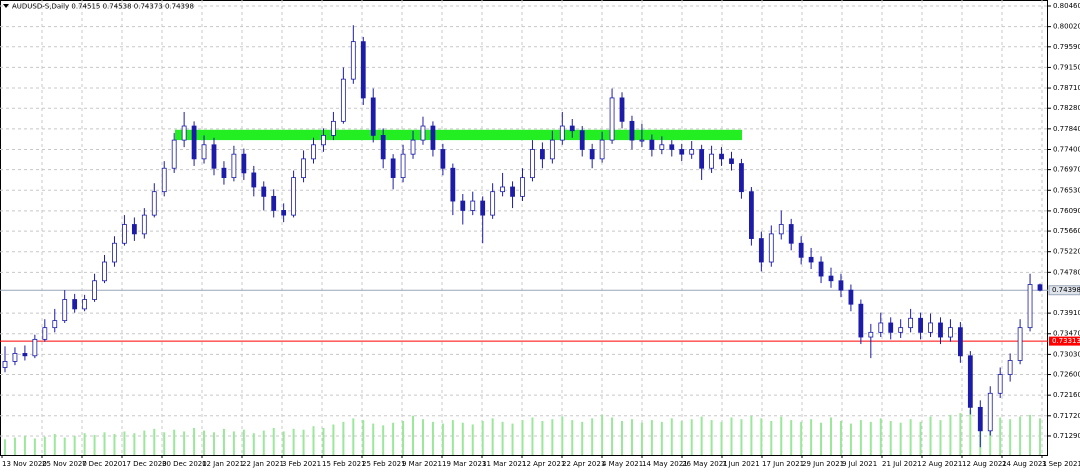 The image size is (1080, 473). I want to click on x-tick-label: 31 Mar 2021, so click(504, 464).